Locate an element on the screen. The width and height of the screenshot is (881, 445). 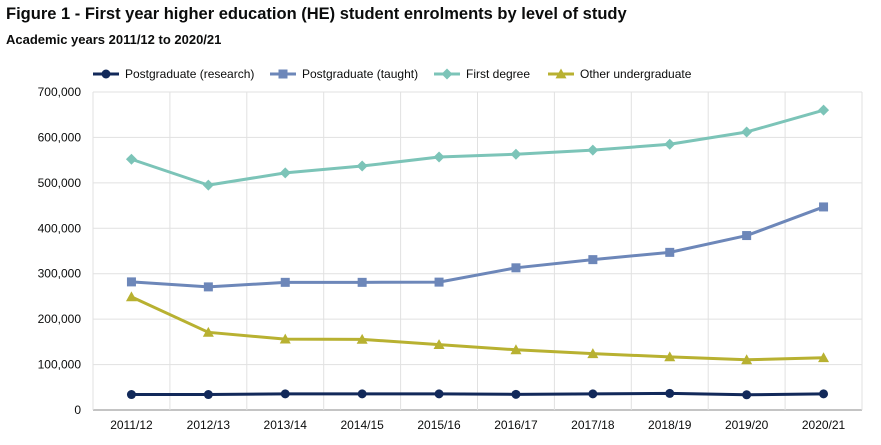
series-line-postgraduate-taught is located at coordinates (477, 247).